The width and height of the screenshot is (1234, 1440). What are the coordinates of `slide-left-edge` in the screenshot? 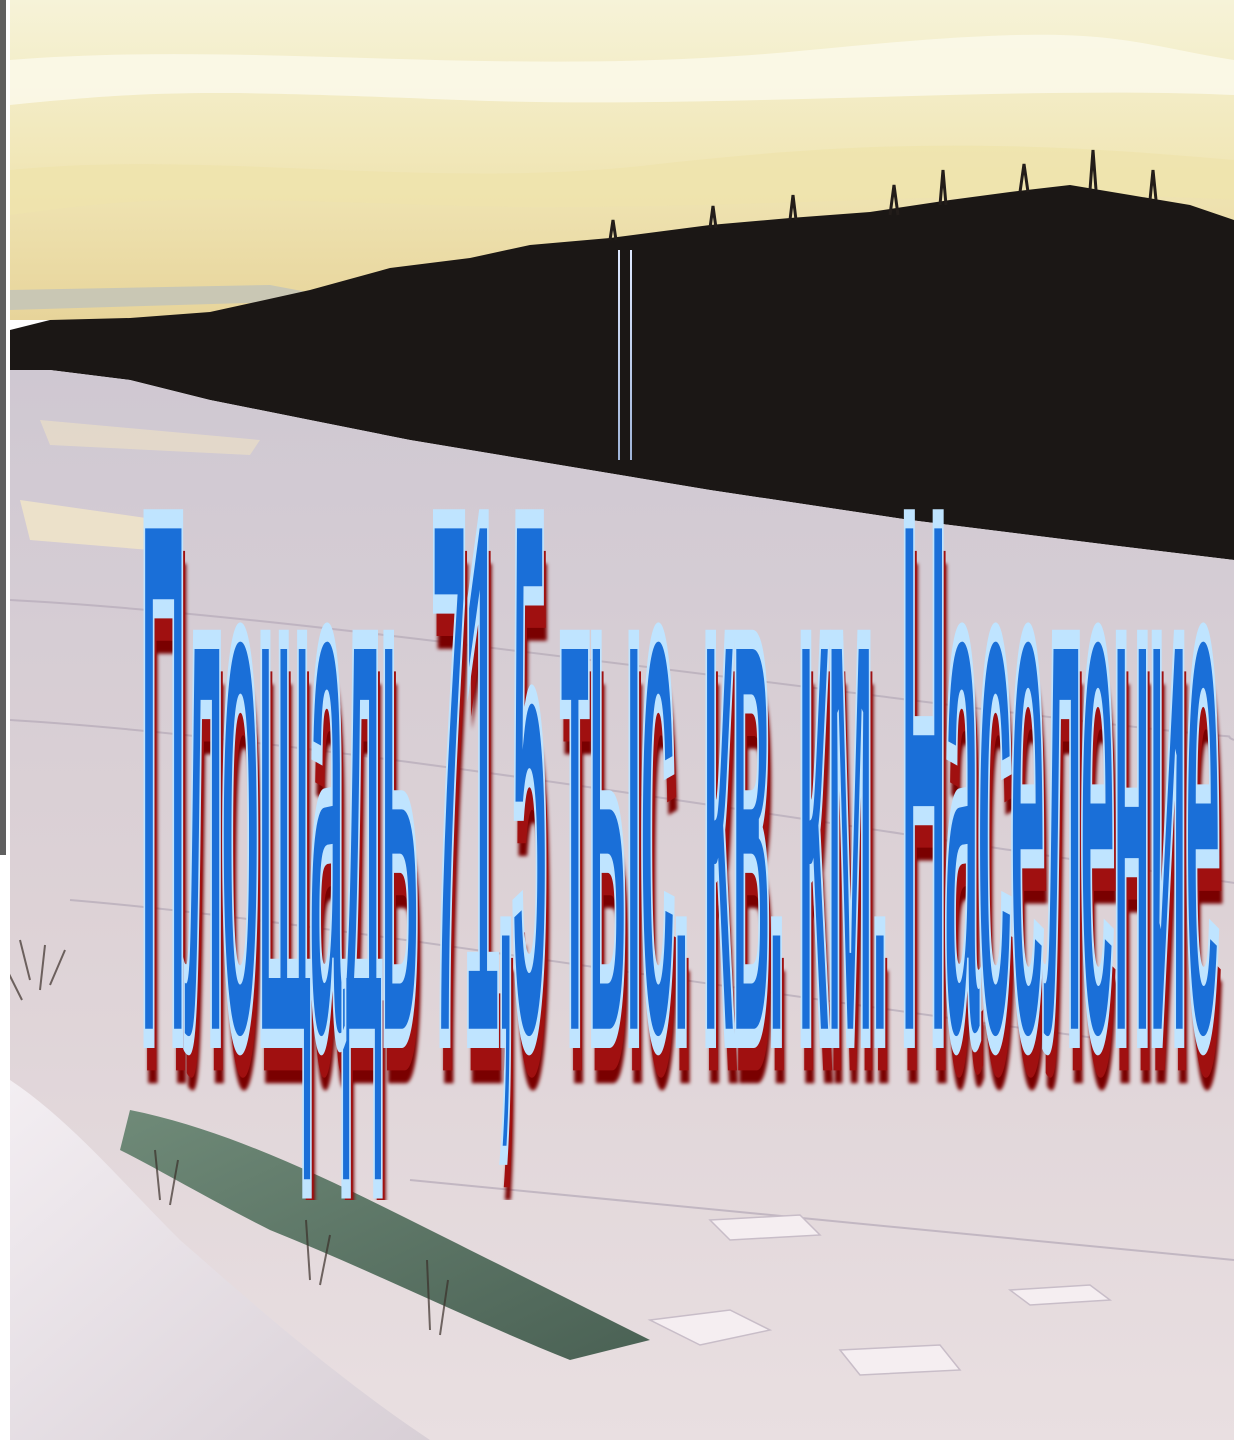 It's located at (3, 427).